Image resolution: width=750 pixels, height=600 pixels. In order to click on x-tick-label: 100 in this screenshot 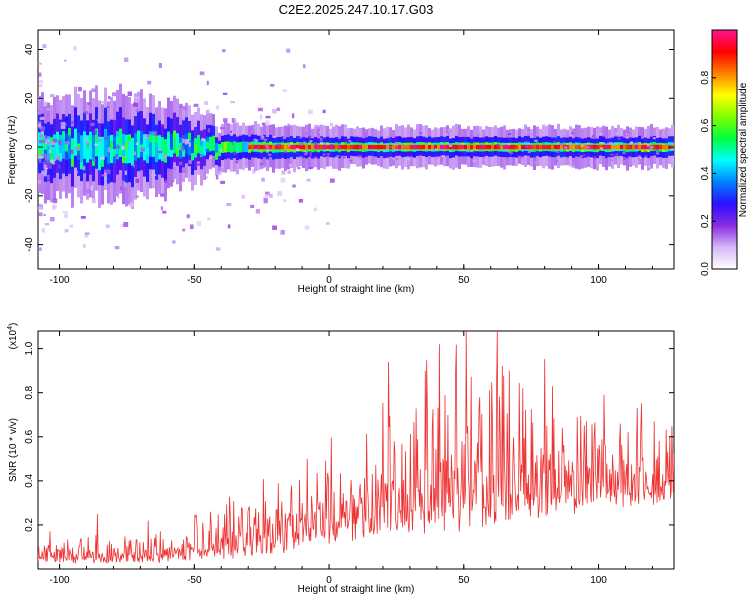, I will do `click(598, 580)`.